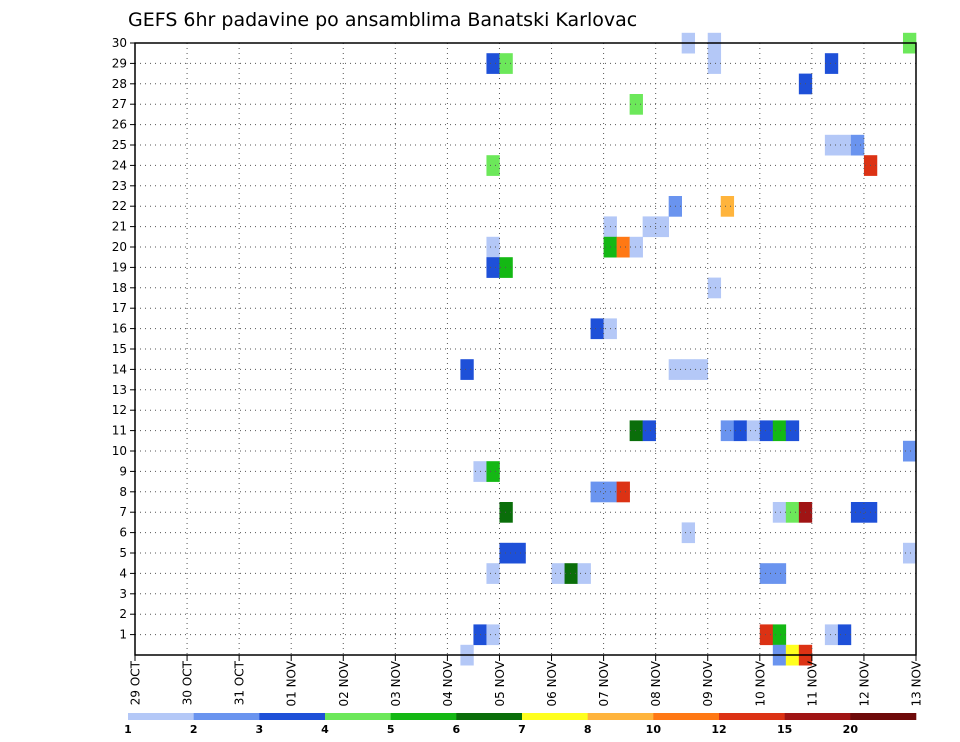 Image resolution: width=960 pixels, height=742 pixels. Describe the element at coordinates (917, 683) in the screenshot. I see `x-tick-label: 13 NOV` at that location.